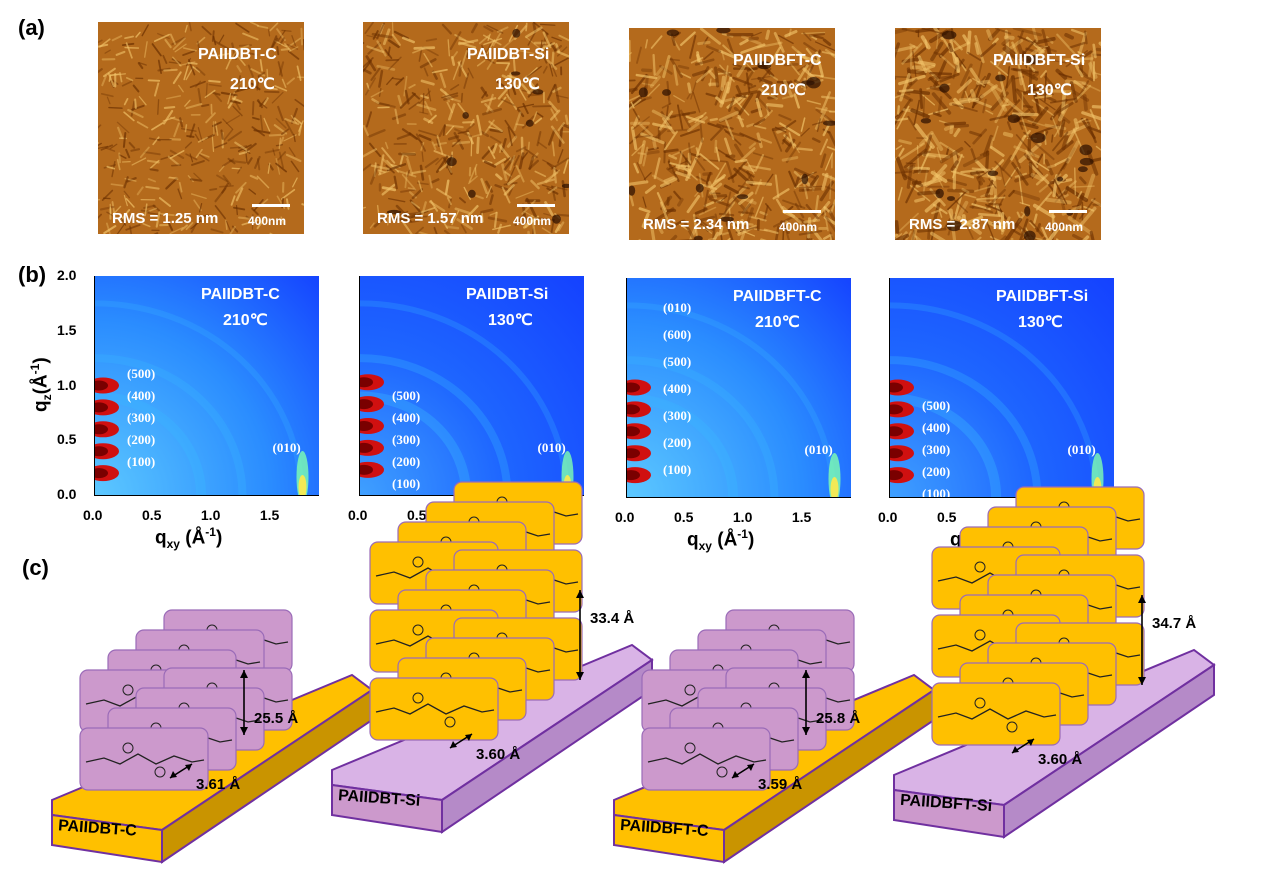 The height and width of the screenshot is (872, 1269). I want to click on lamellar-spacing-label: 25.8 Å, so click(838, 718).